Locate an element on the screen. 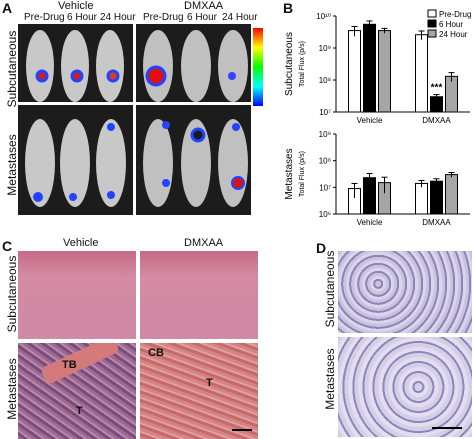 The height and width of the screenshot is (439, 474). vehicle-metastases-image is located at coordinates (75, 160).